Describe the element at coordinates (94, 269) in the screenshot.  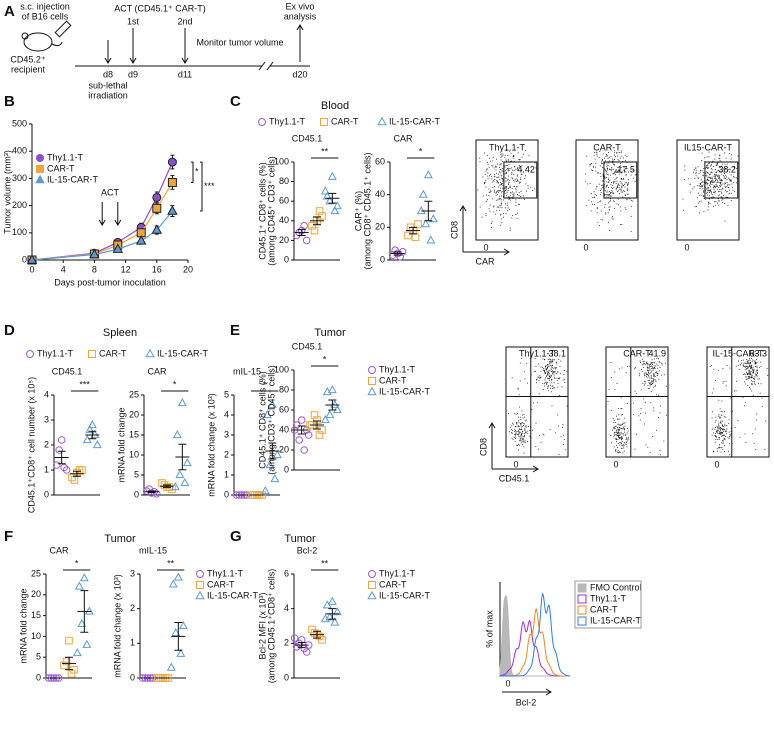
I see `x-tick-label: 8` at that location.